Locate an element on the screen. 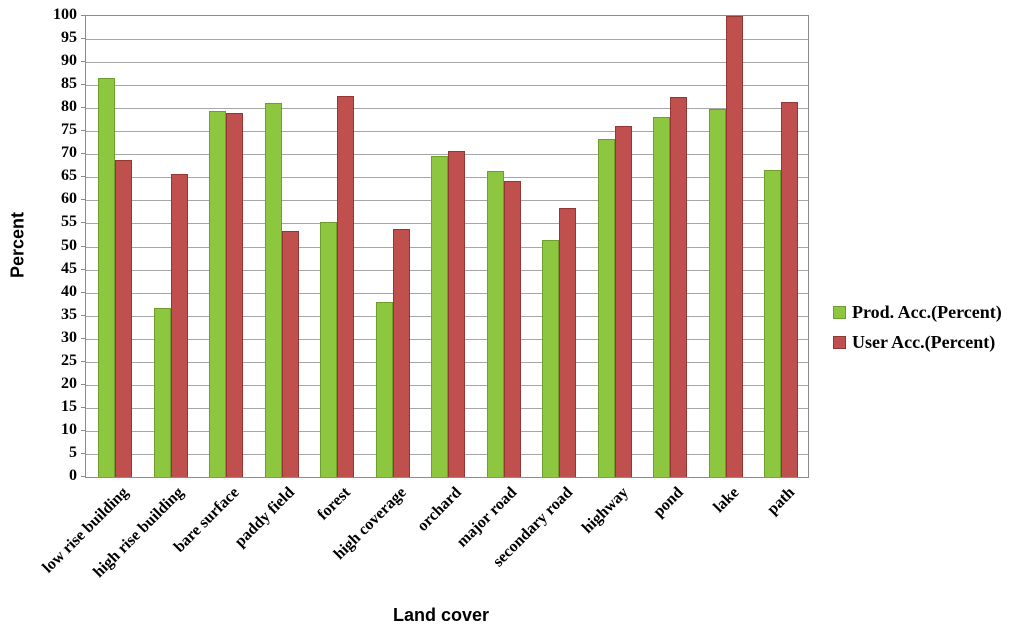  bar-prod-acc-high-coverage is located at coordinates (384, 389).